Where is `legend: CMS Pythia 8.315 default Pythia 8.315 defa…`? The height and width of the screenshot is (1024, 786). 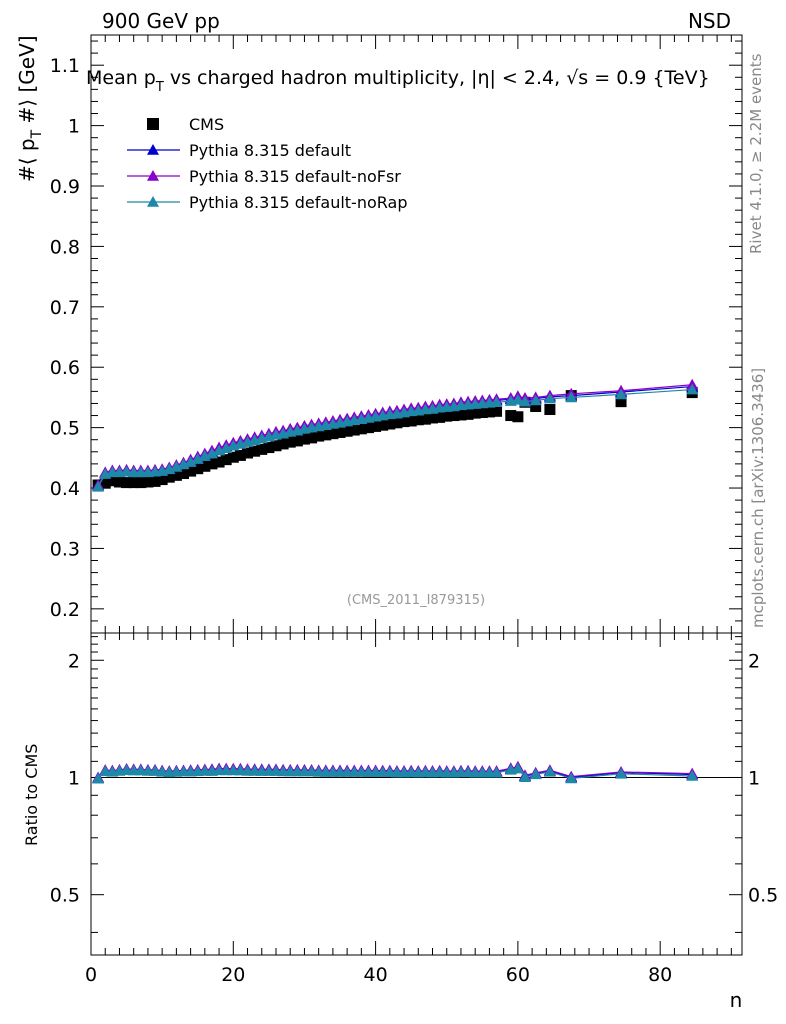 legend: CMS Pythia 8.315 default Pythia 8.315 defa… is located at coordinates (267, 163).